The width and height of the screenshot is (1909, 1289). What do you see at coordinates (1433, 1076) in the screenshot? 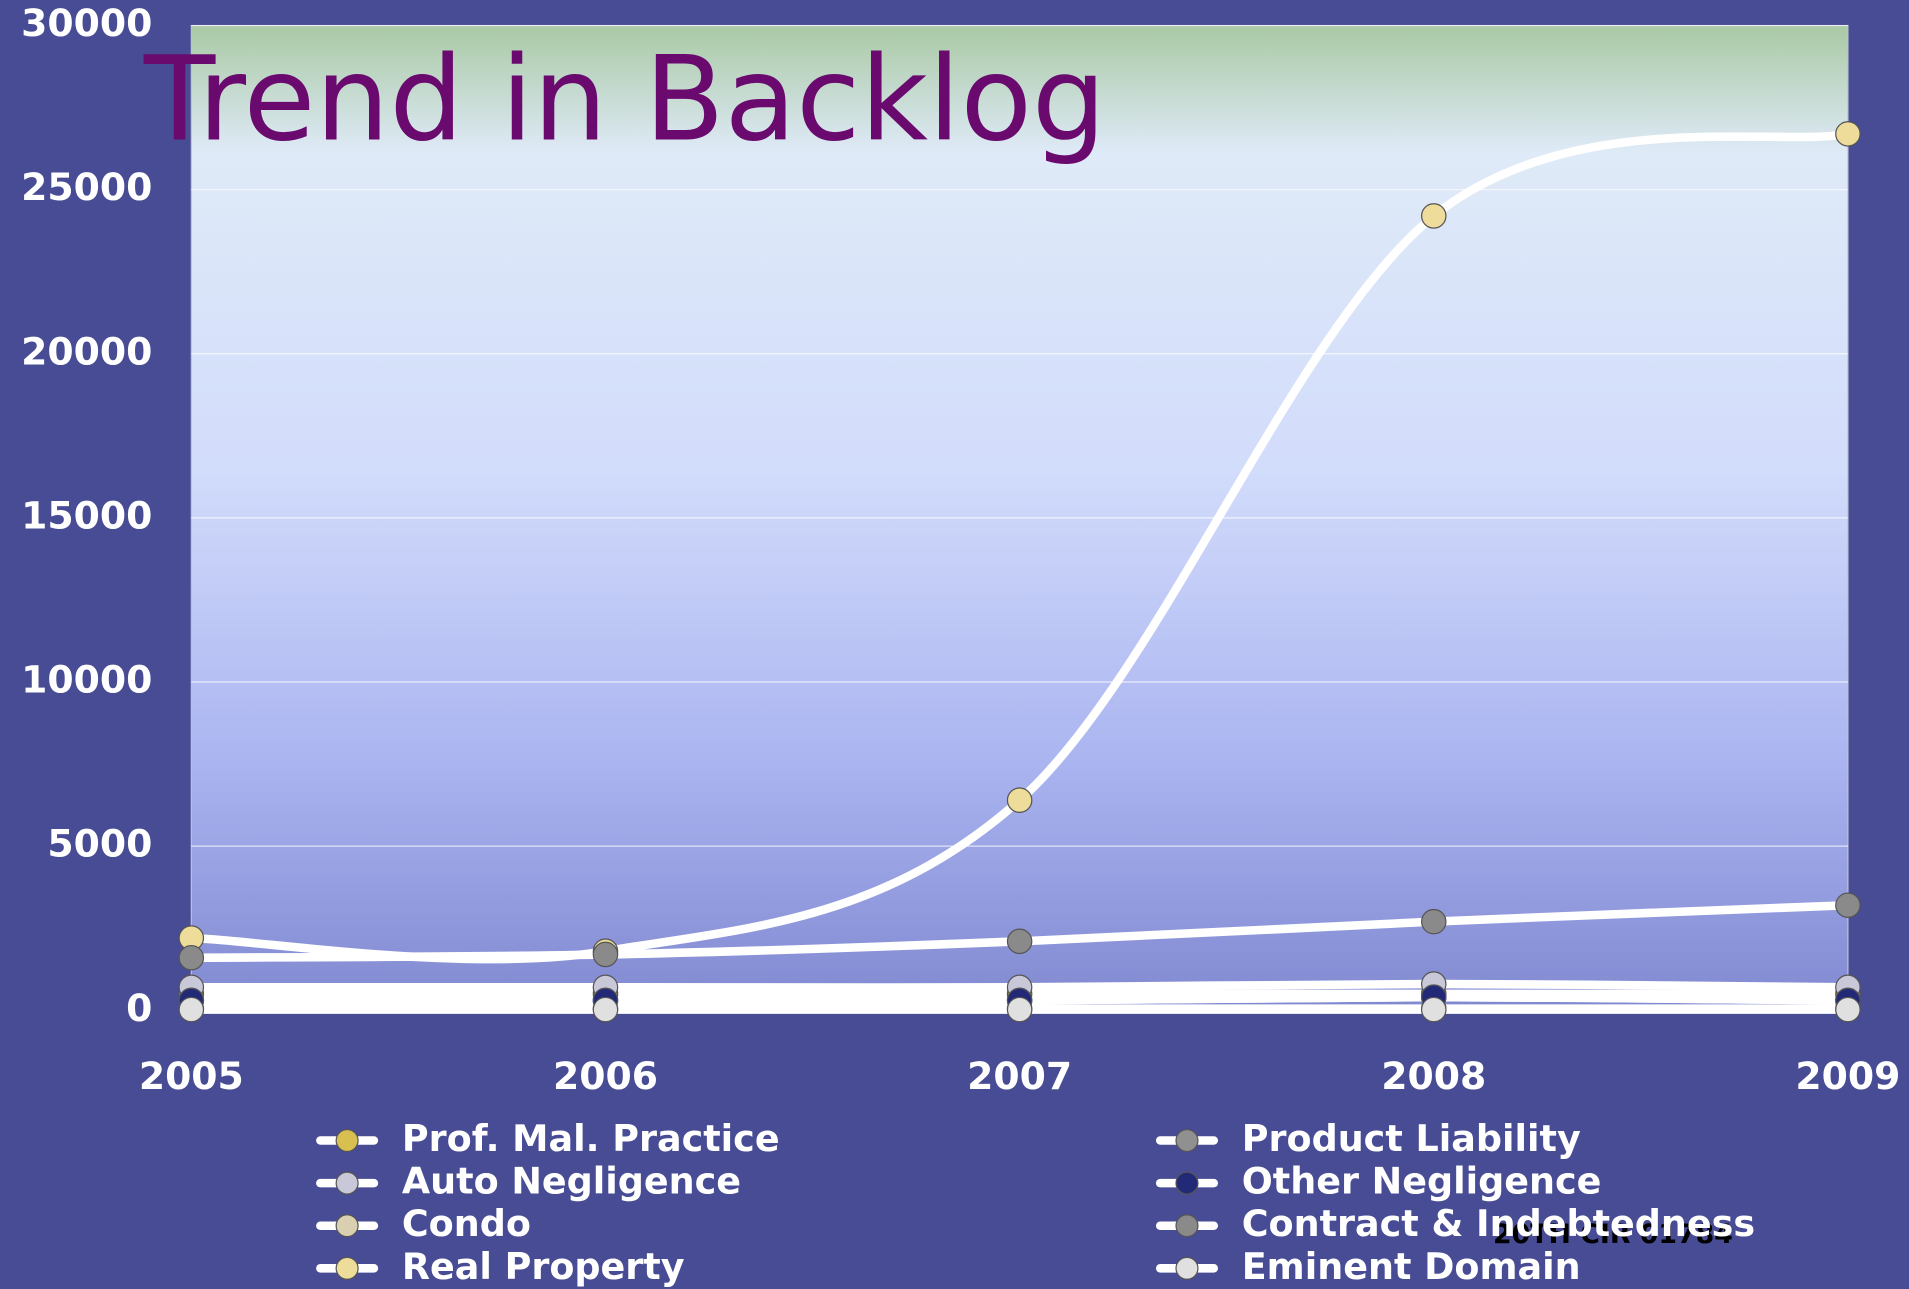
I see `x-tick-label: 2008` at bounding box center [1433, 1076].